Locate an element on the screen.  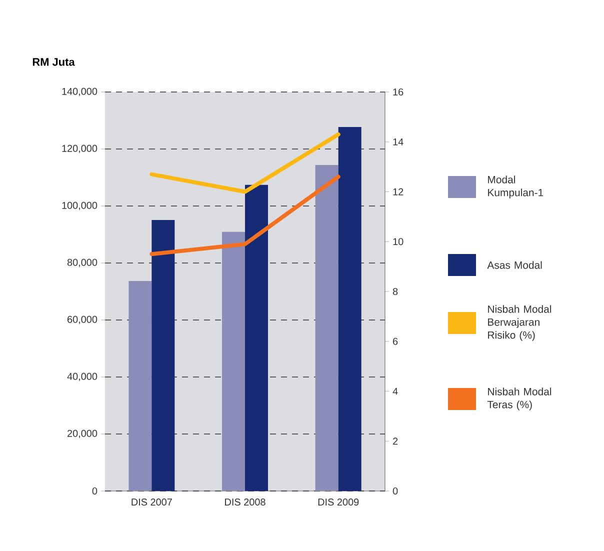
y2-tick-label: 16 is located at coordinates (398, 92).